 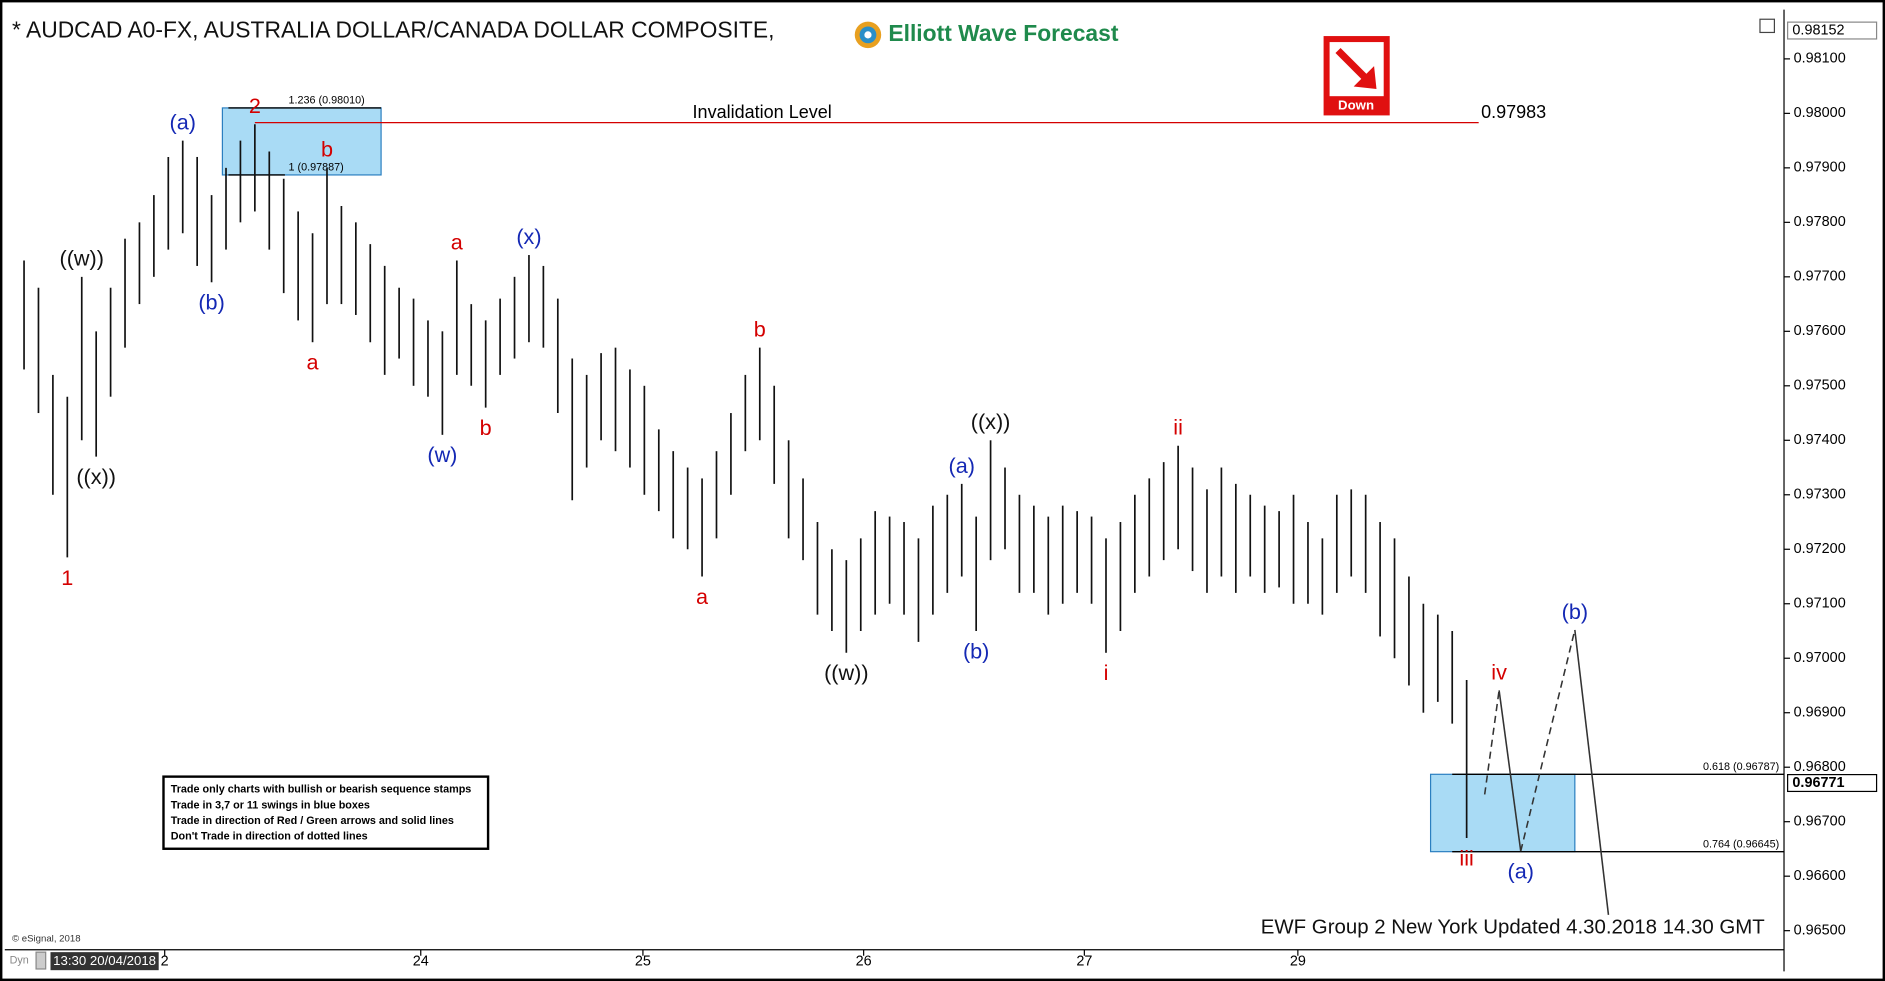 I want to click on last-price: 0.96771, so click(x=1818, y=783).